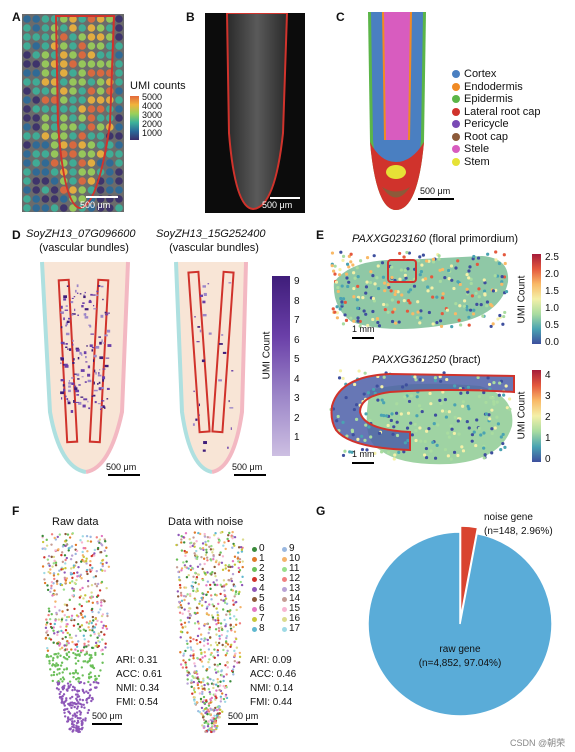 This screenshot has width=575, height=752. I want to click on panel-f-title2: Data with noise, so click(206, 522).